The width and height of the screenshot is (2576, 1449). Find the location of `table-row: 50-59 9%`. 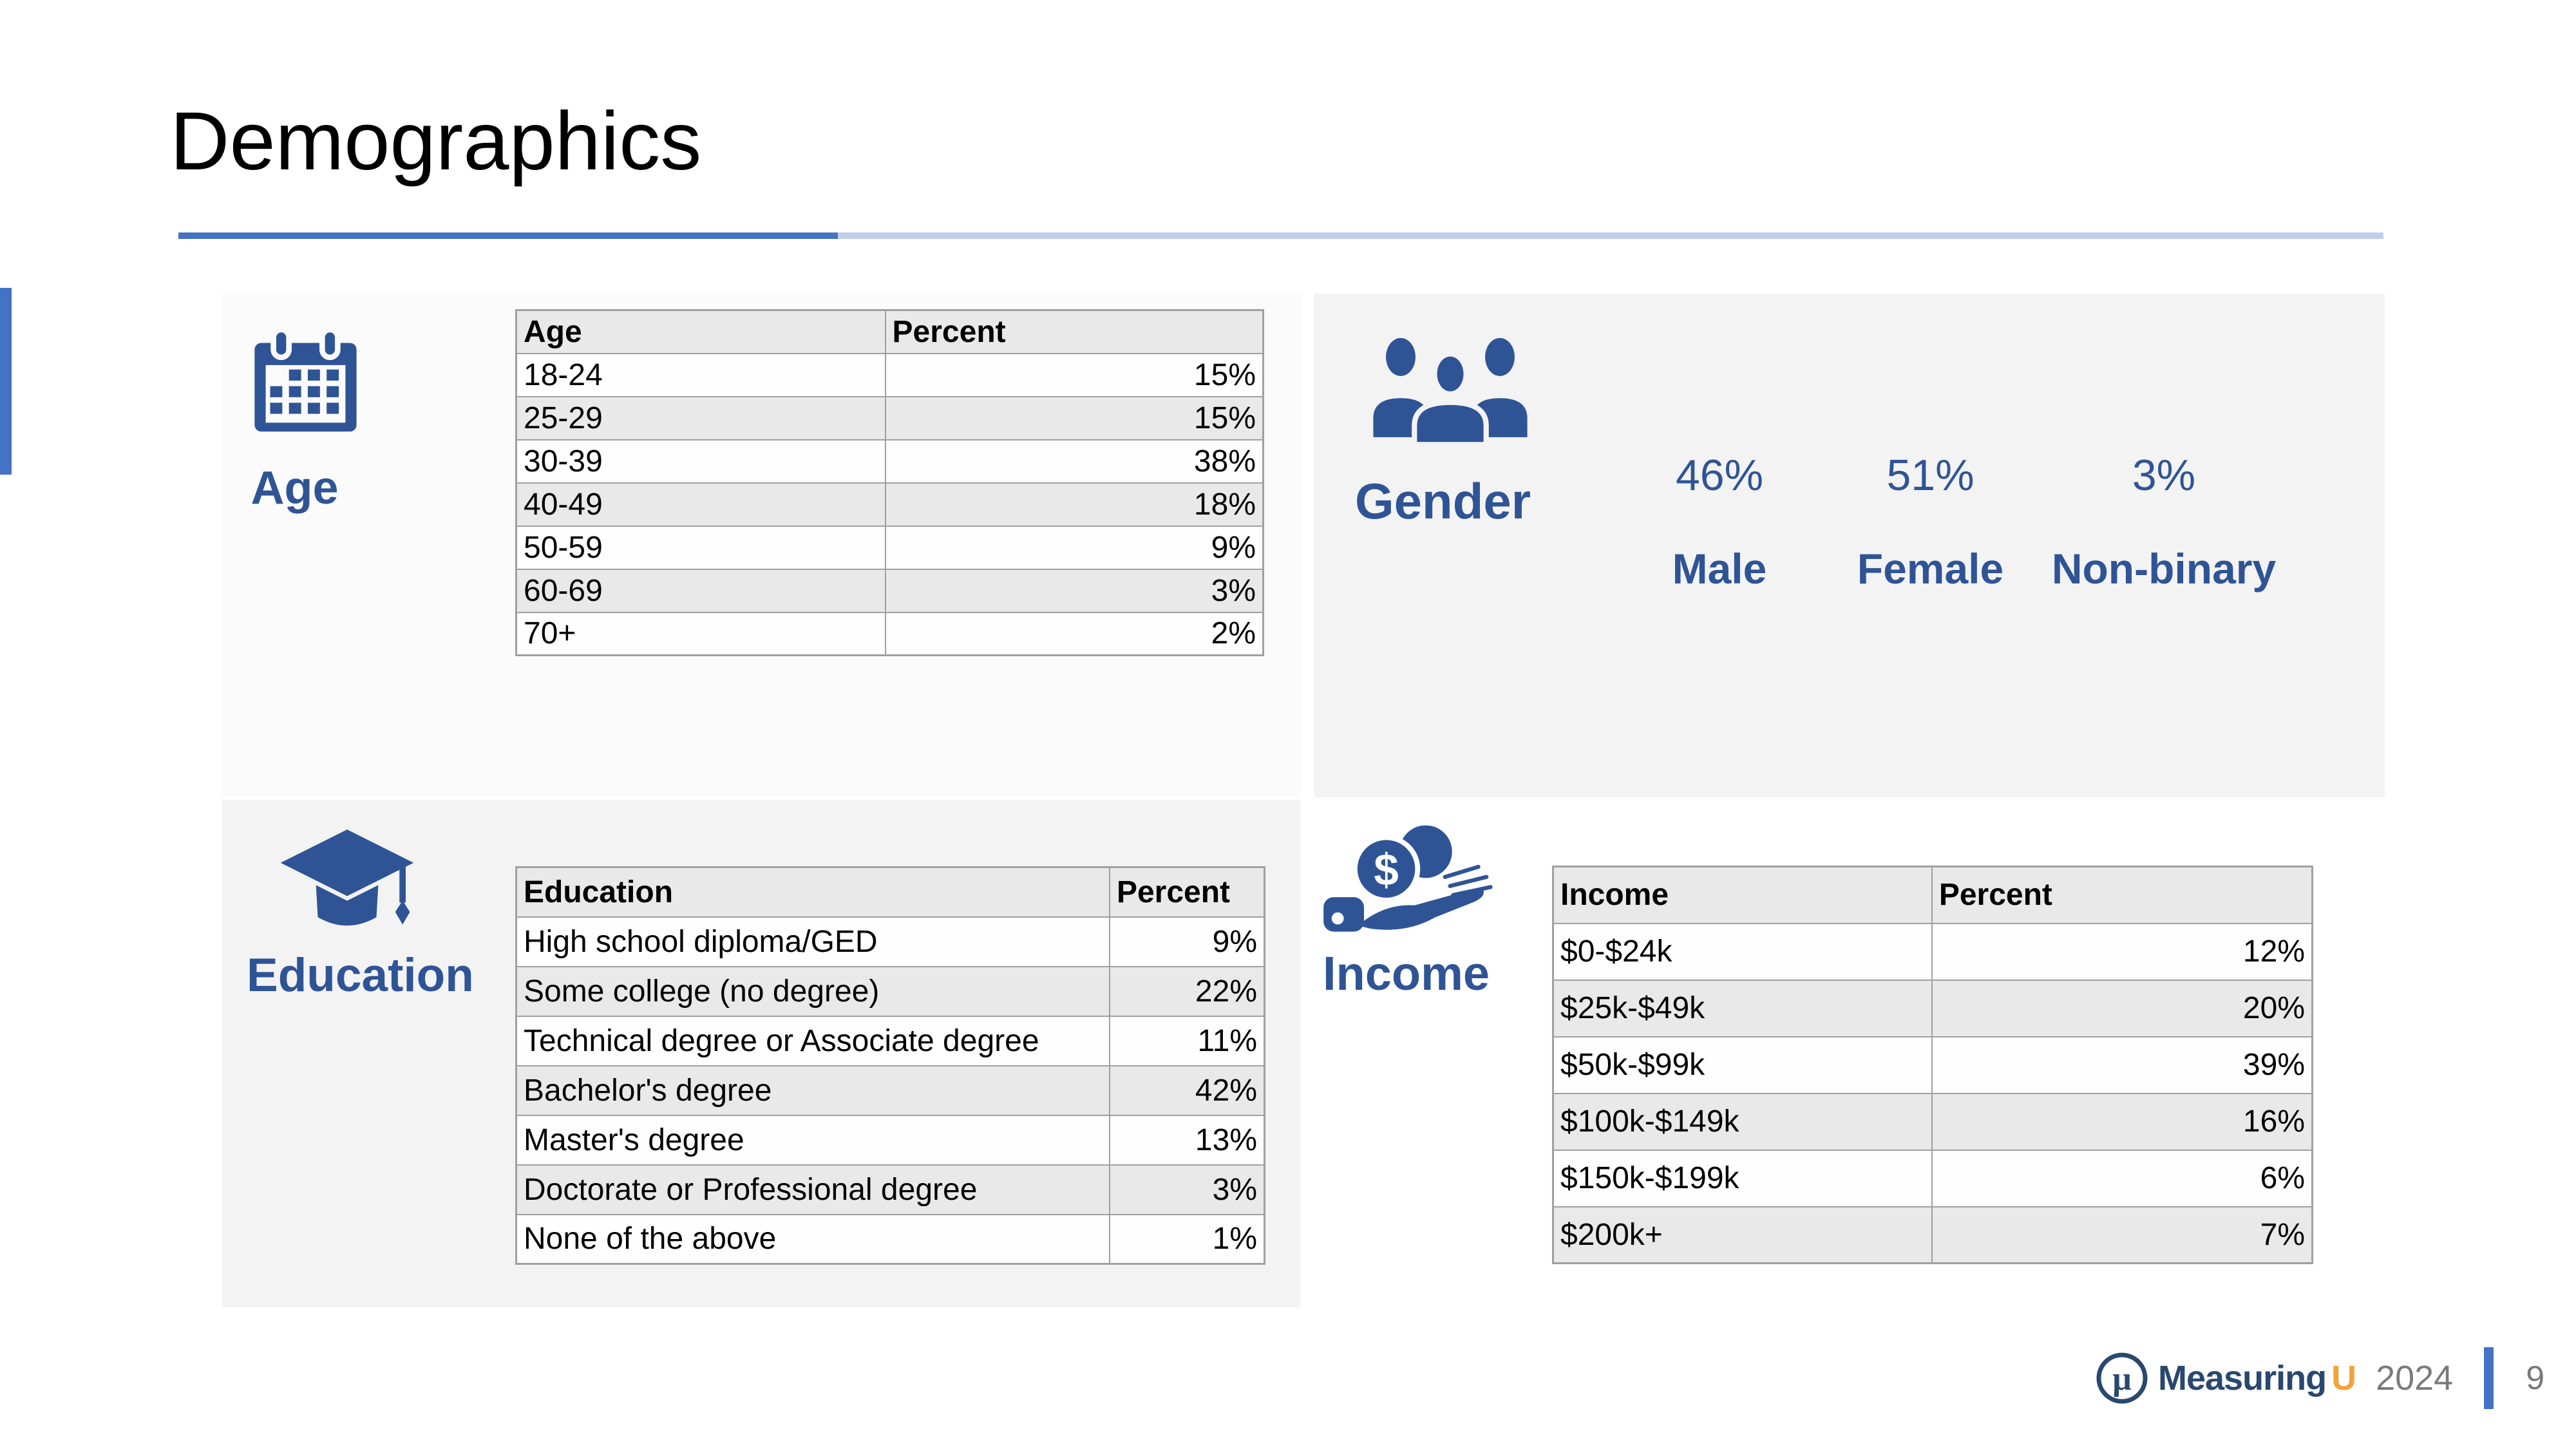

table-row: 50-59 9% is located at coordinates (889, 547).